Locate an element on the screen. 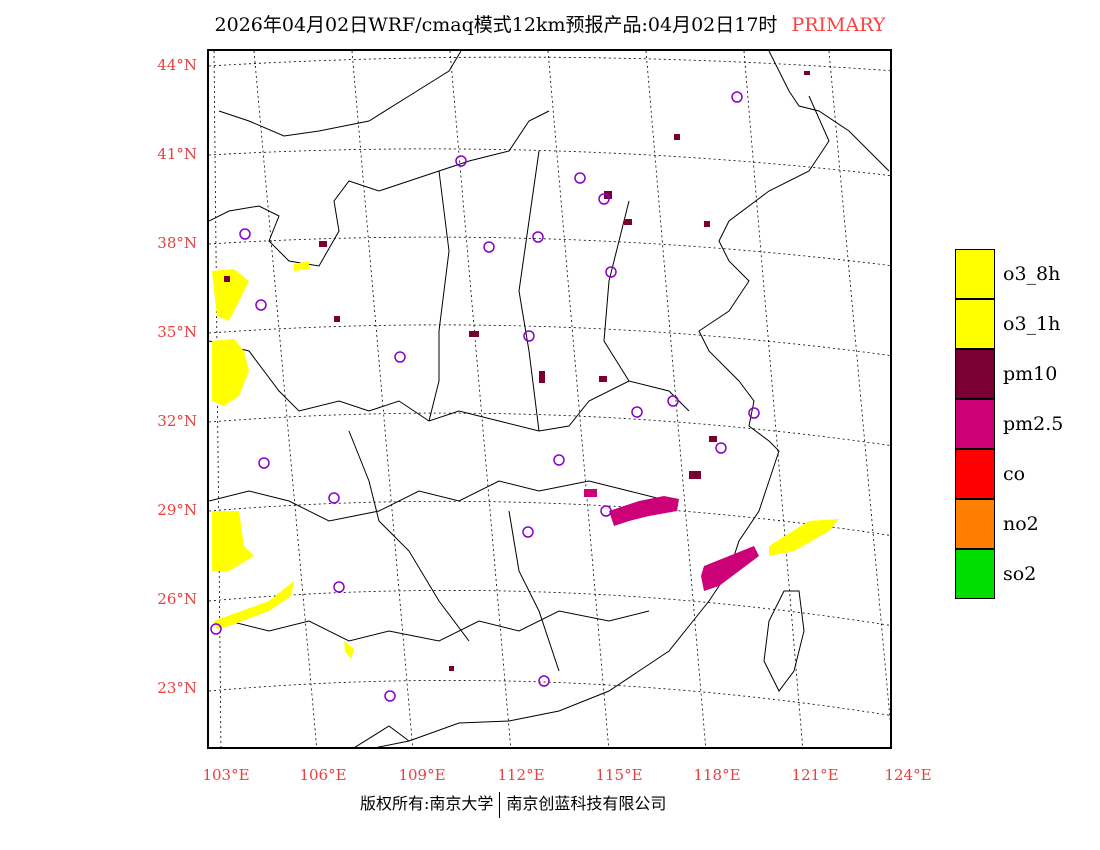  lon-label-118: 118°E is located at coordinates (717, 775).